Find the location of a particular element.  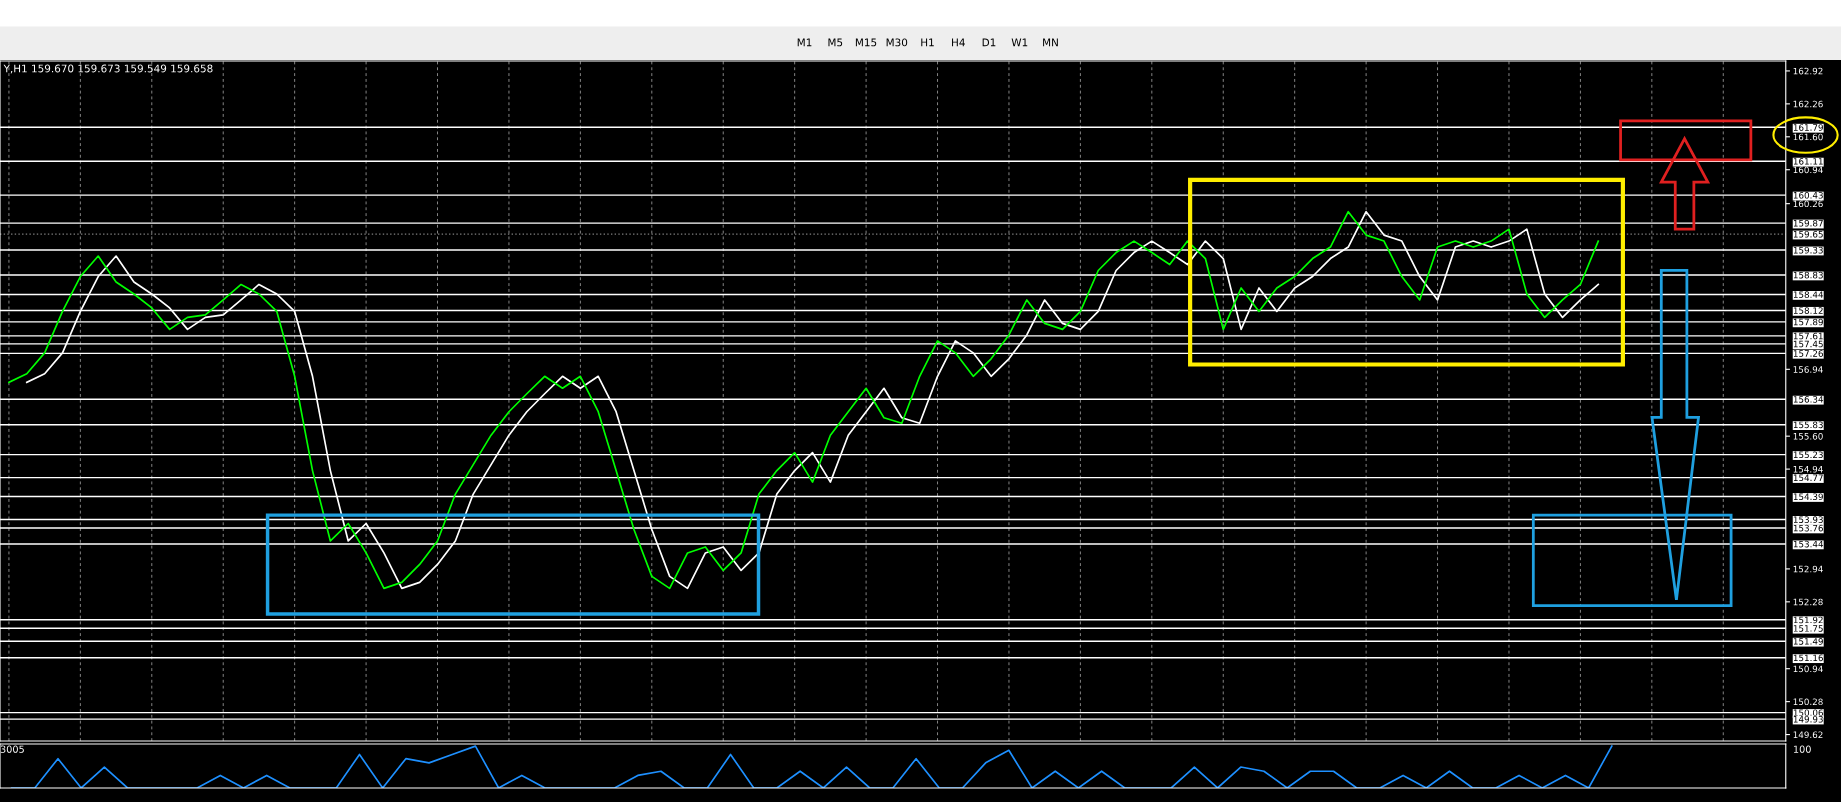

y-tick-label: 156.94 is located at coordinates (1808, 369).